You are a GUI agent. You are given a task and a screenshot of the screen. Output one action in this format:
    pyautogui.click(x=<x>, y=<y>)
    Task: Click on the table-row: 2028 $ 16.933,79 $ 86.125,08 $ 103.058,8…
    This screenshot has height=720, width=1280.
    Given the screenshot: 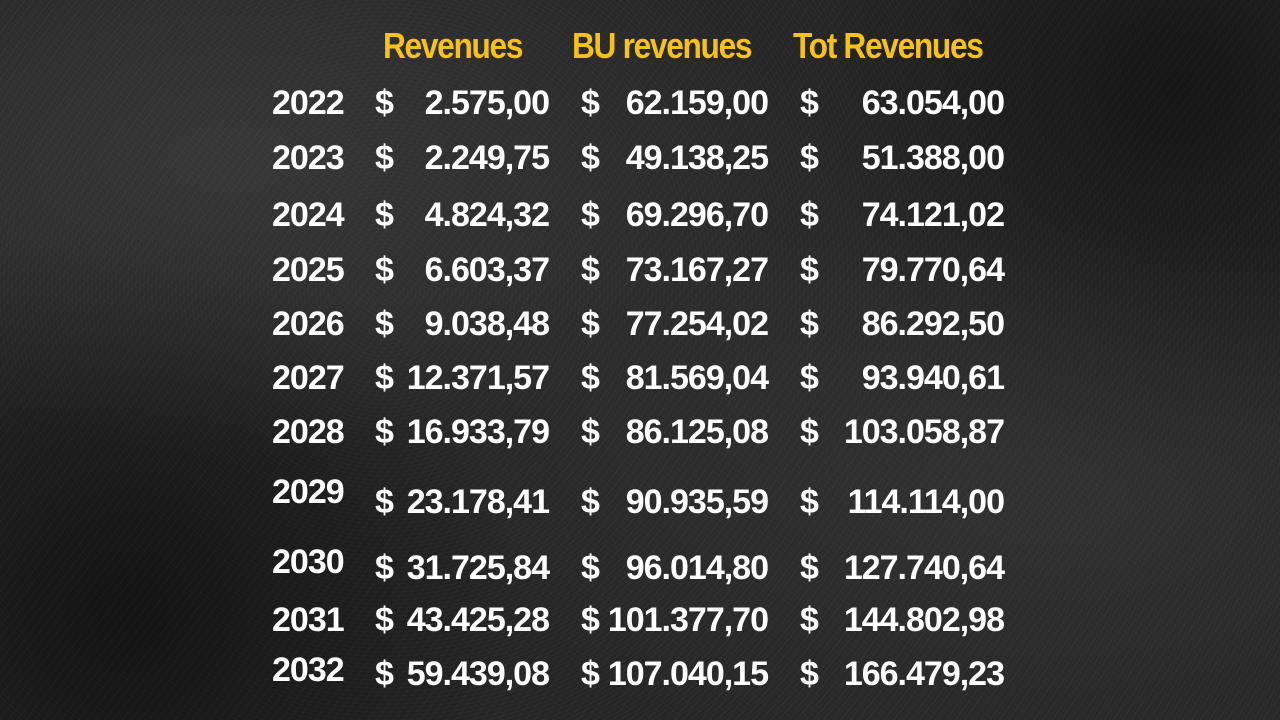 What is the action you would take?
    pyautogui.click(x=640, y=432)
    